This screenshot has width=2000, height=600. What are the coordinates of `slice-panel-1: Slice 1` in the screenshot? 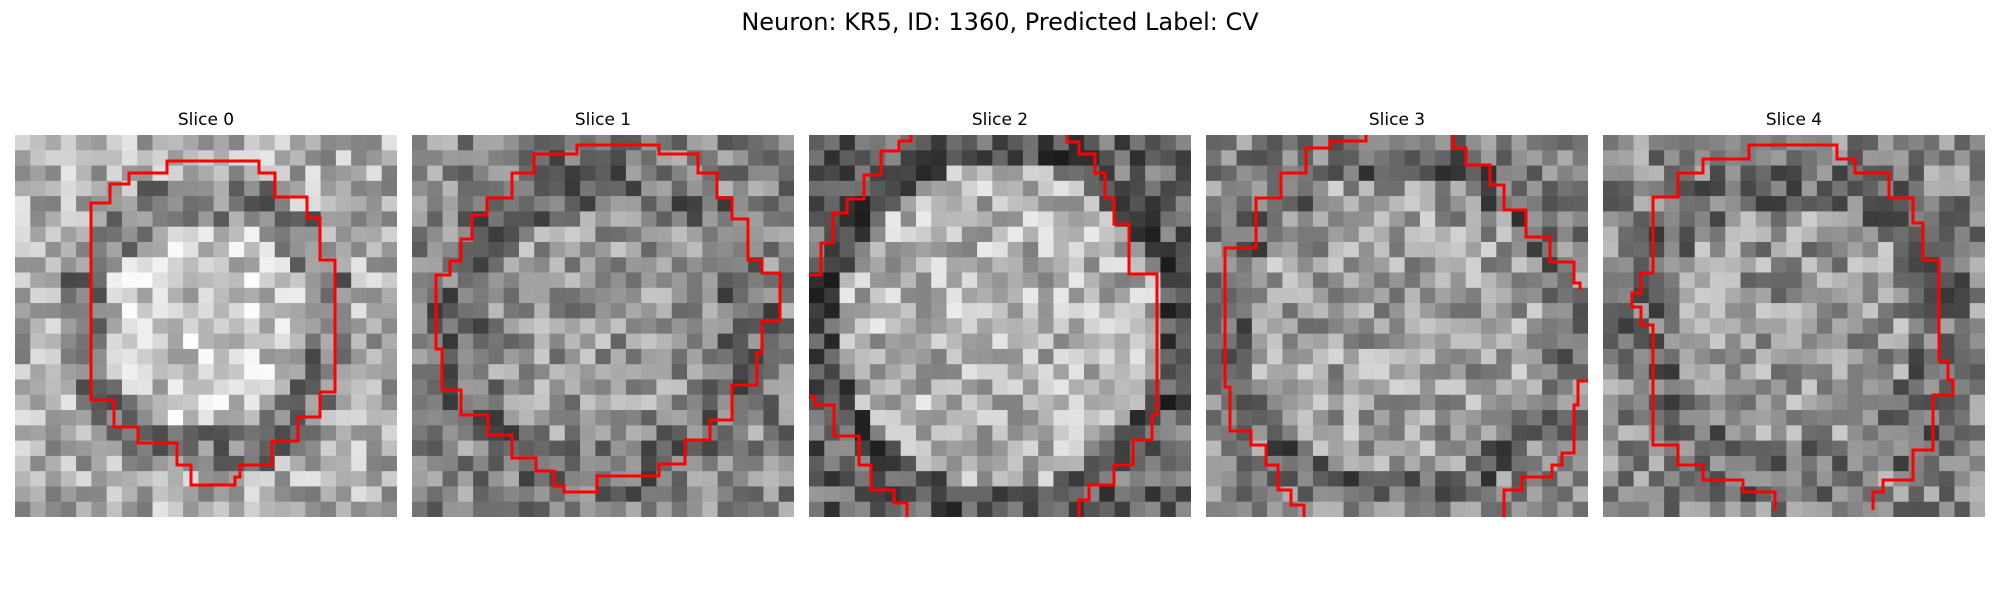 It's located at (603, 312).